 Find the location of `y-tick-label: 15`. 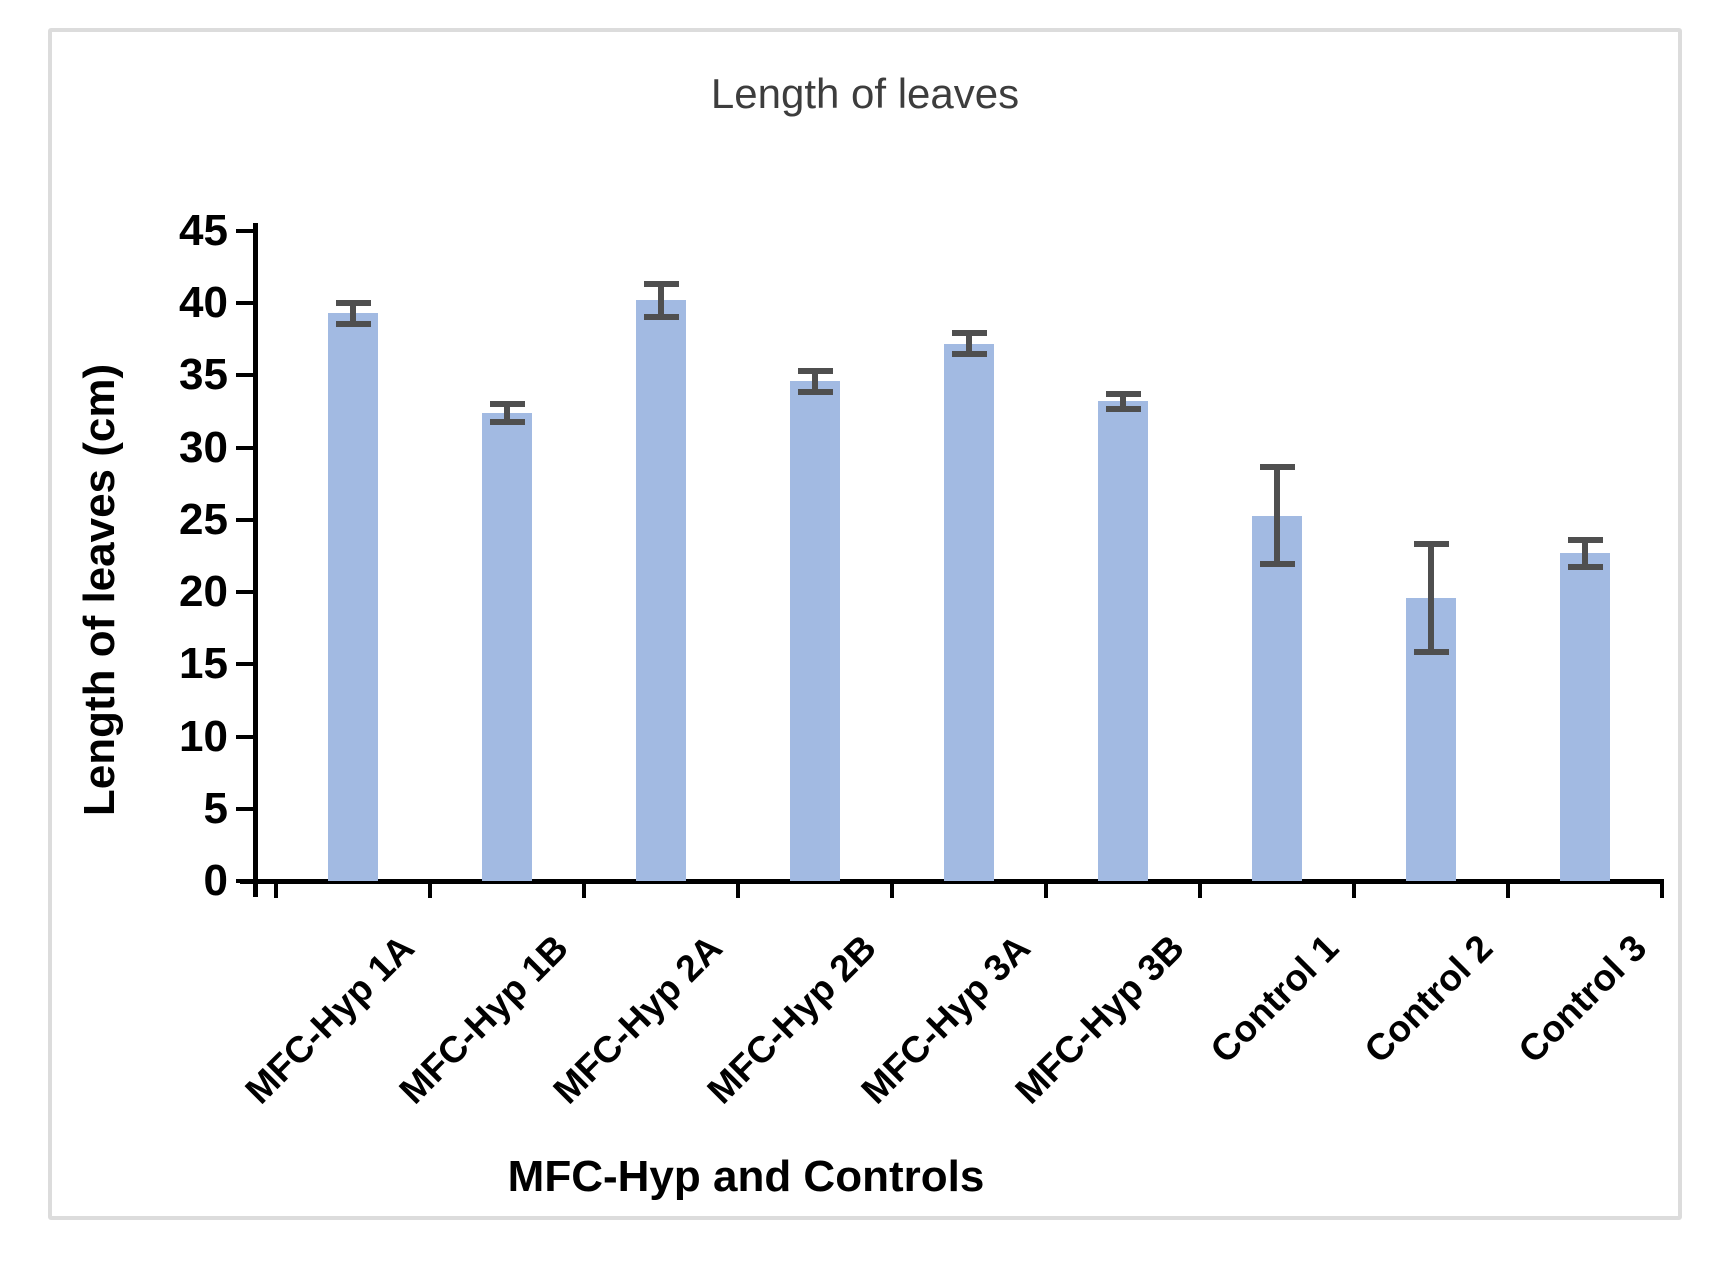

y-tick-label: 15 is located at coordinates (203, 664).